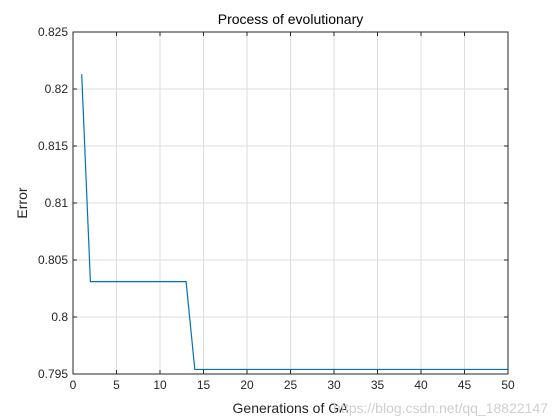 The height and width of the screenshot is (420, 560). What do you see at coordinates (291, 385) in the screenshot?
I see `x-tick-label: 25` at bounding box center [291, 385].